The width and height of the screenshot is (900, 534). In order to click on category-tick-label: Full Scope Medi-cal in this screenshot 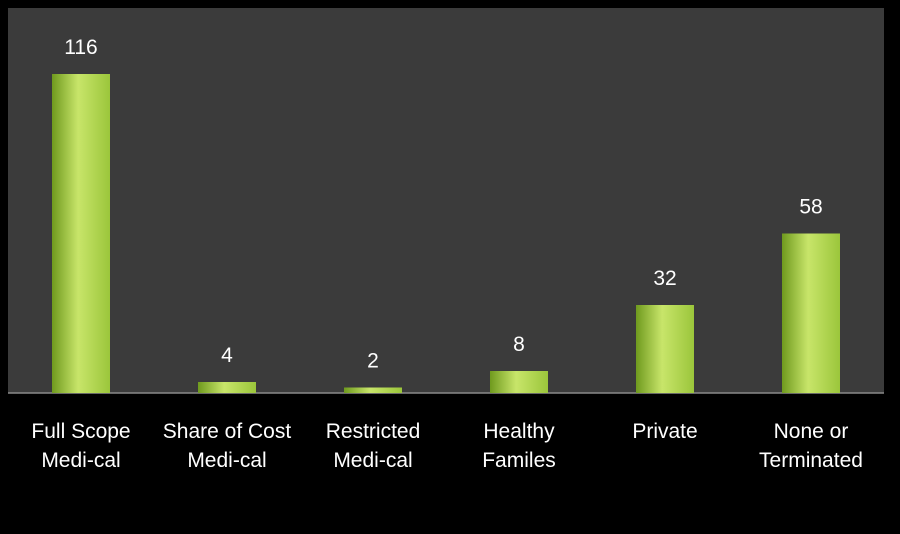, I will do `click(80, 446)`.